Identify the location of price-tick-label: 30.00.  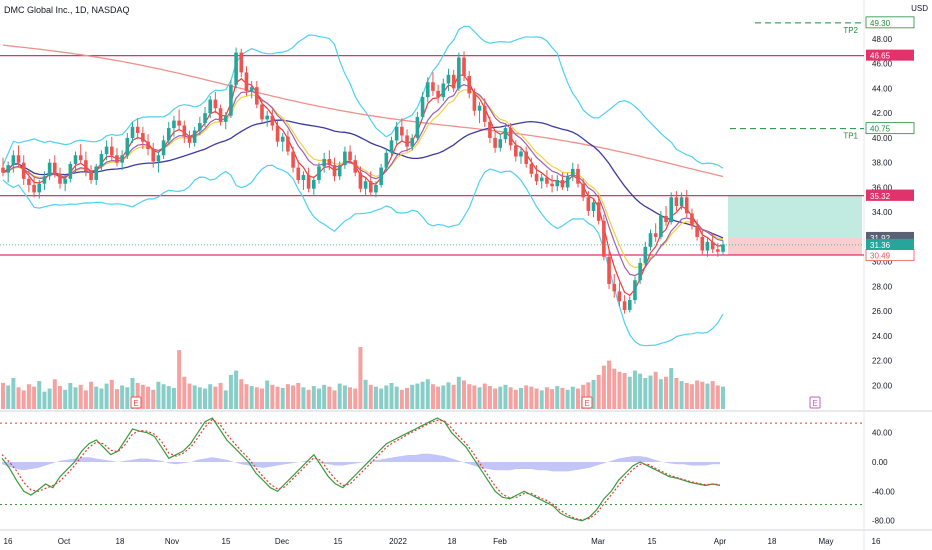
(882, 262).